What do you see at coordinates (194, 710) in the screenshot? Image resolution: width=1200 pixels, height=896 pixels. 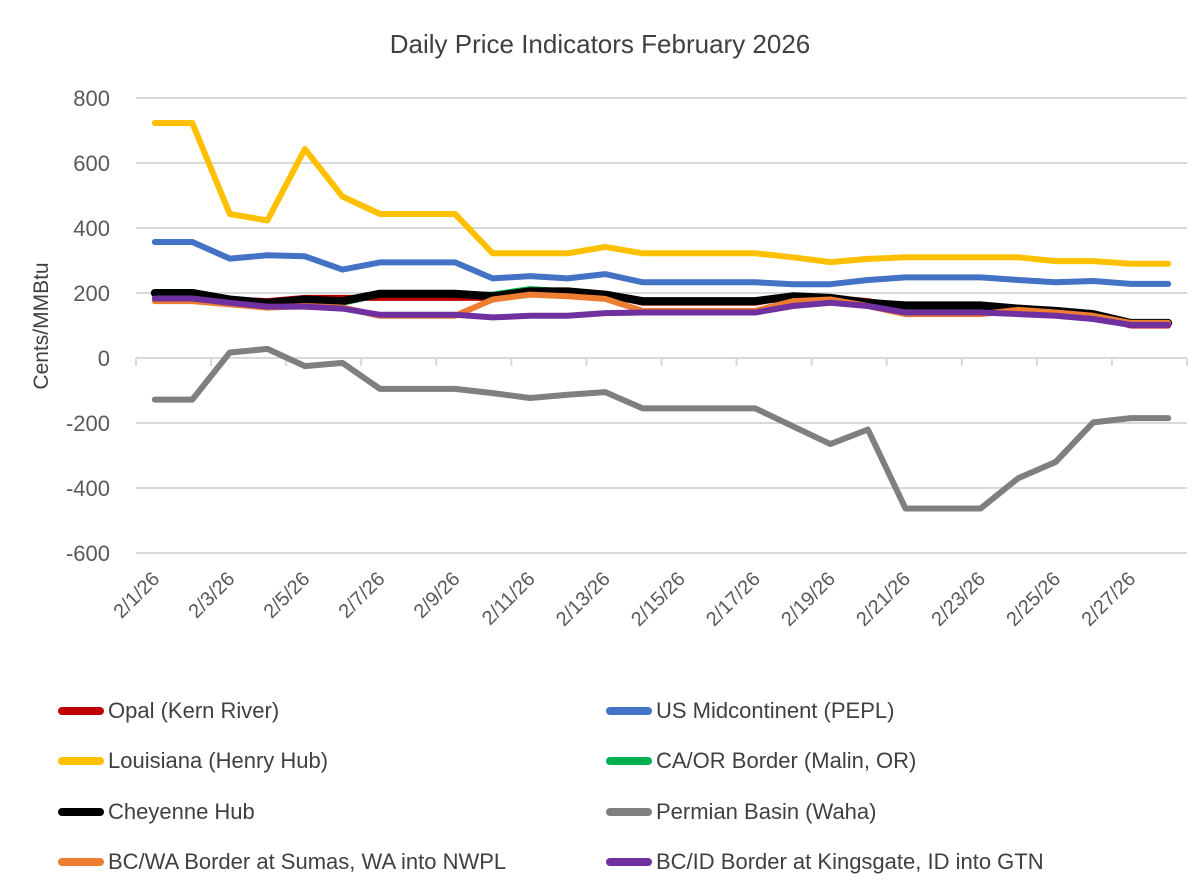 I see `legend-label: Opal (Kern River)` at bounding box center [194, 710].